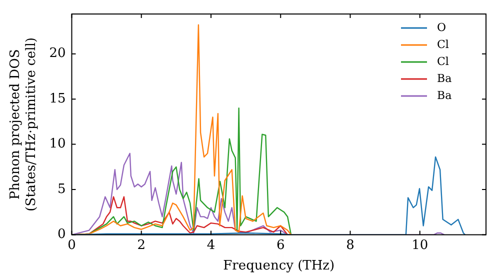 Image resolution: width=500 pixels, height=280 pixels. I want to click on x-tick-label: 0, so click(72, 245).